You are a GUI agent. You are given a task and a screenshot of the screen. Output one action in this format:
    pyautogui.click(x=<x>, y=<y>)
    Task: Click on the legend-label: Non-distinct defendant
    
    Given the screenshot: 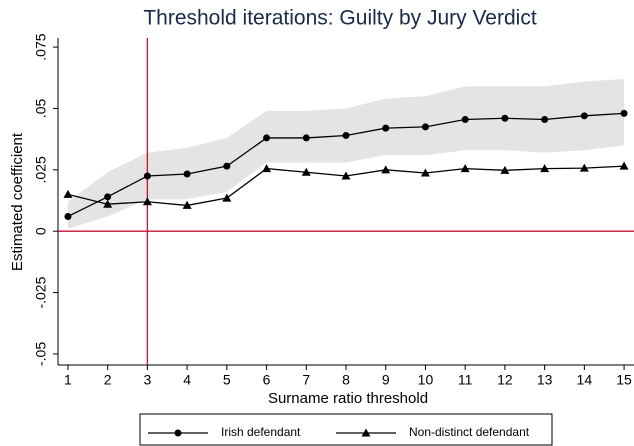 What is the action you would take?
    pyautogui.click(x=469, y=432)
    